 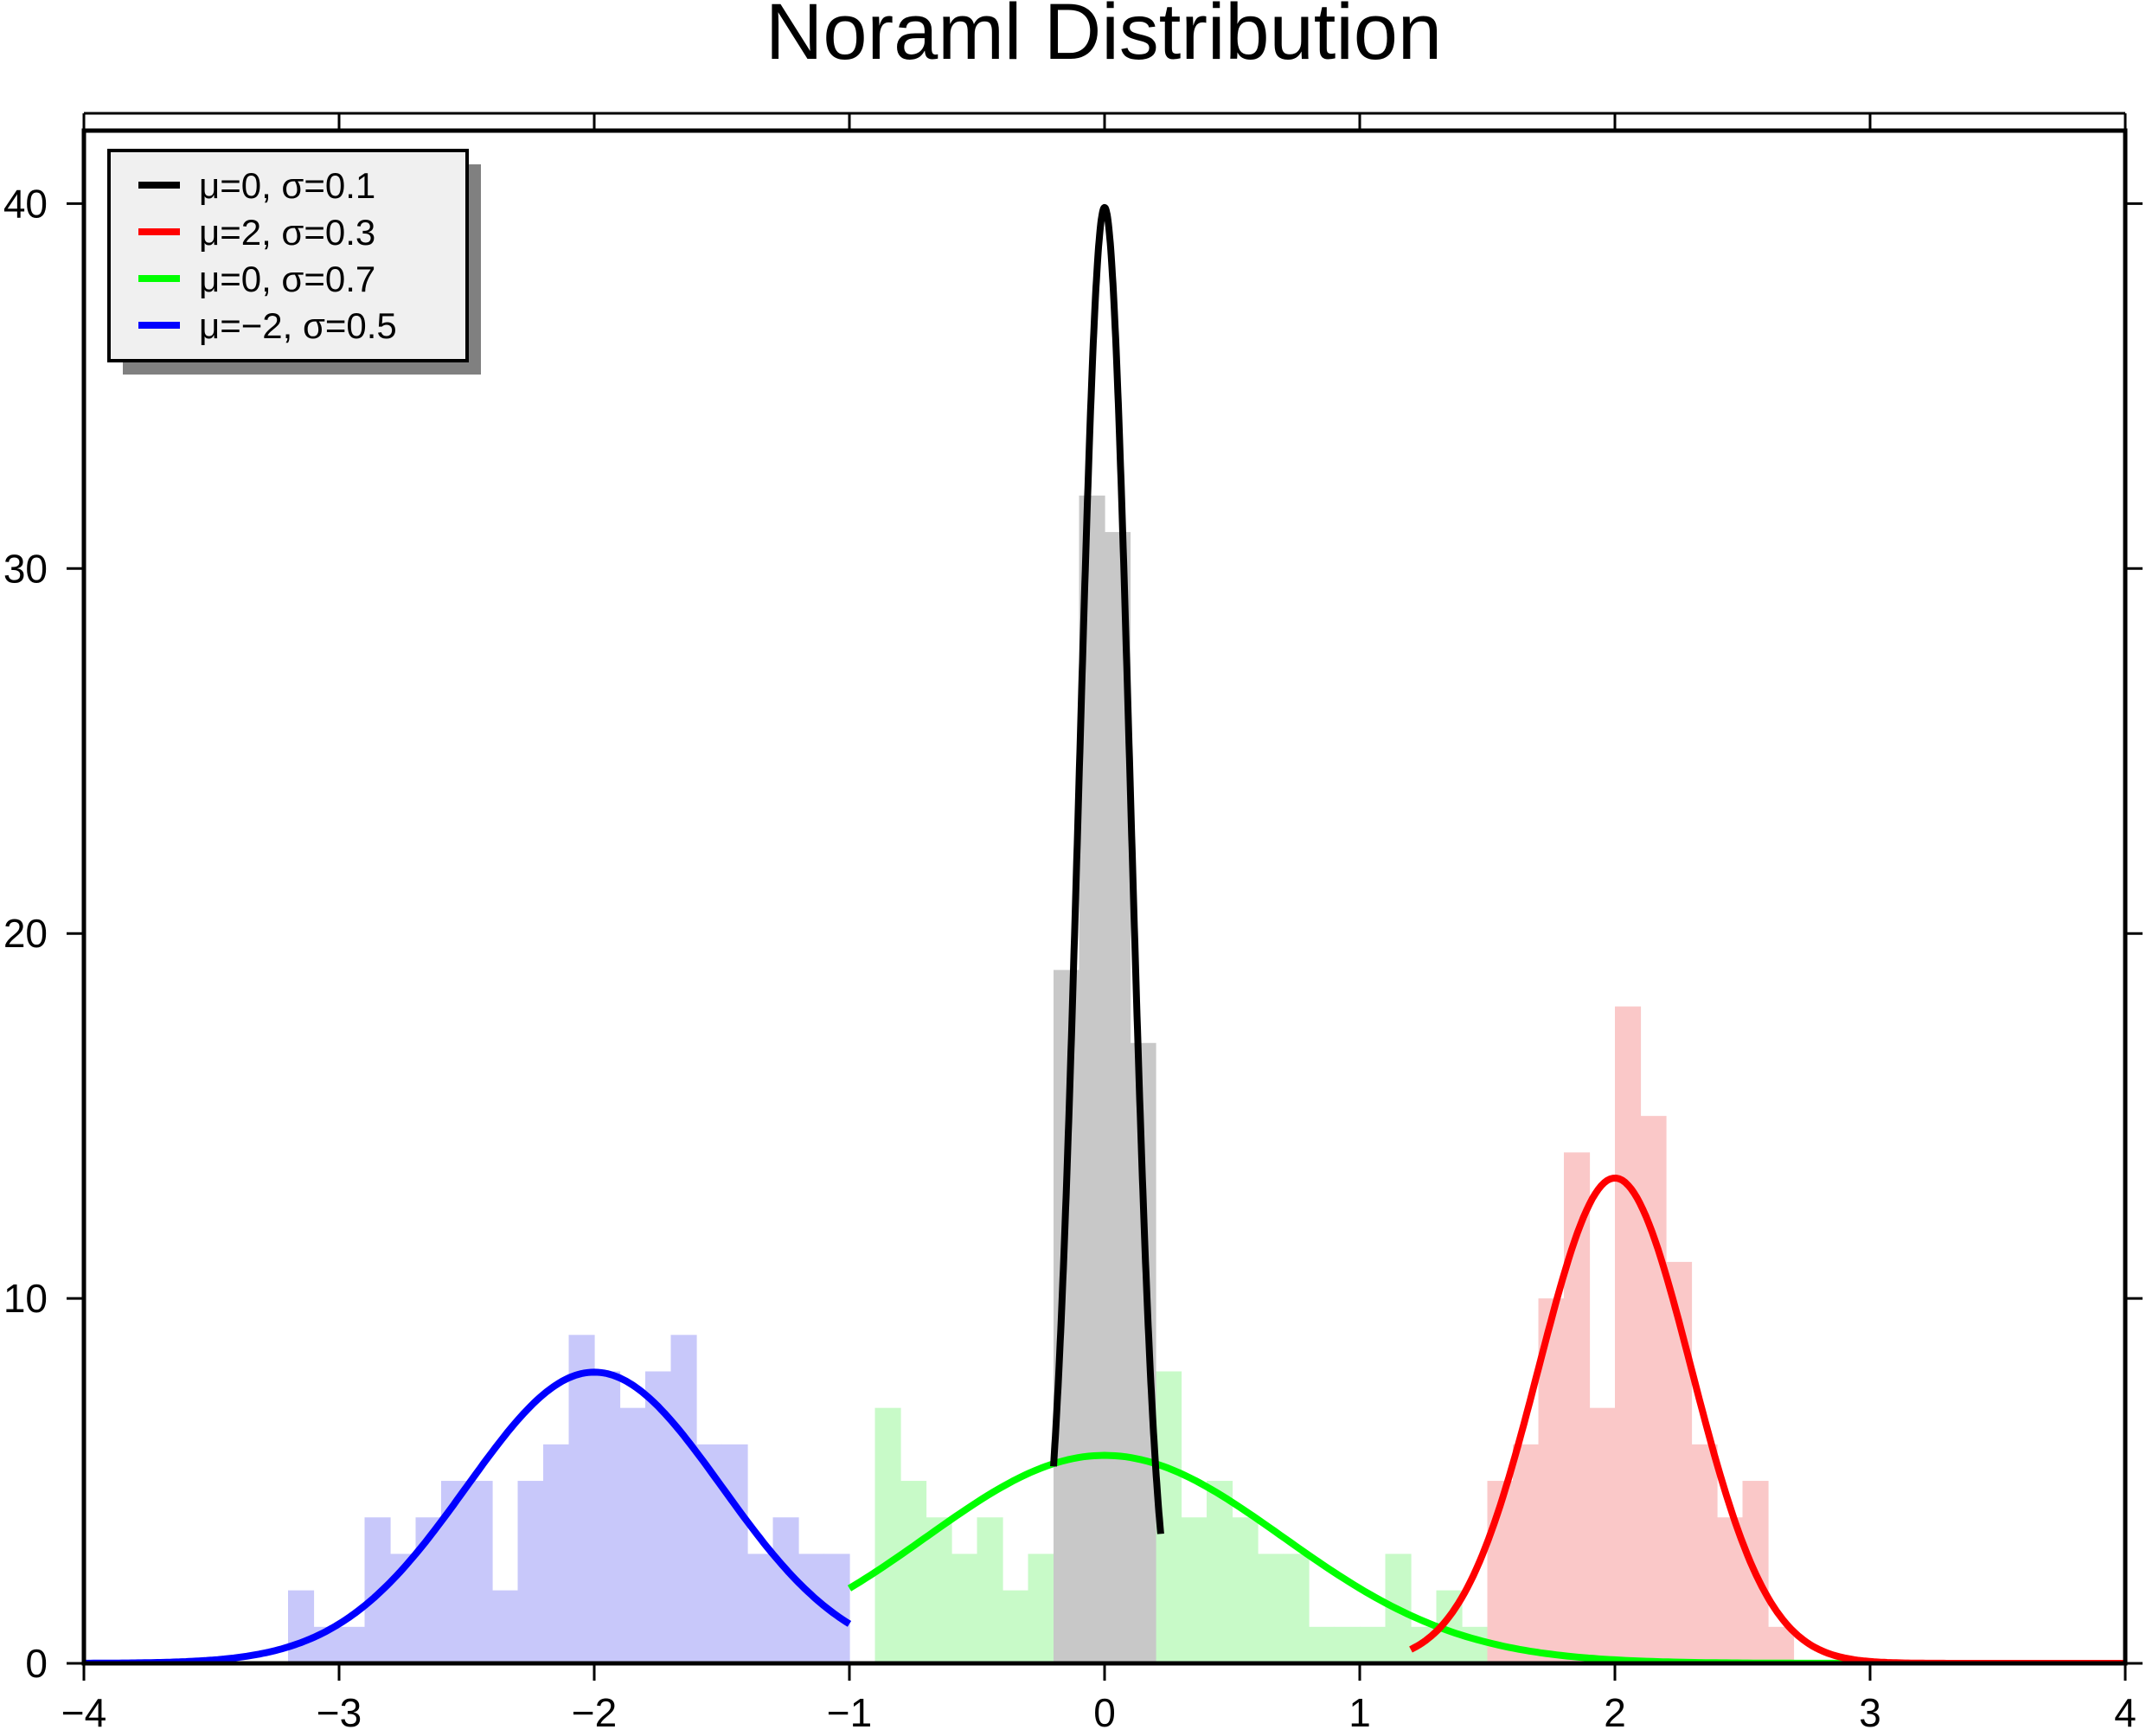 I want to click on x-tick-label: 4, so click(x=2125, y=1711).